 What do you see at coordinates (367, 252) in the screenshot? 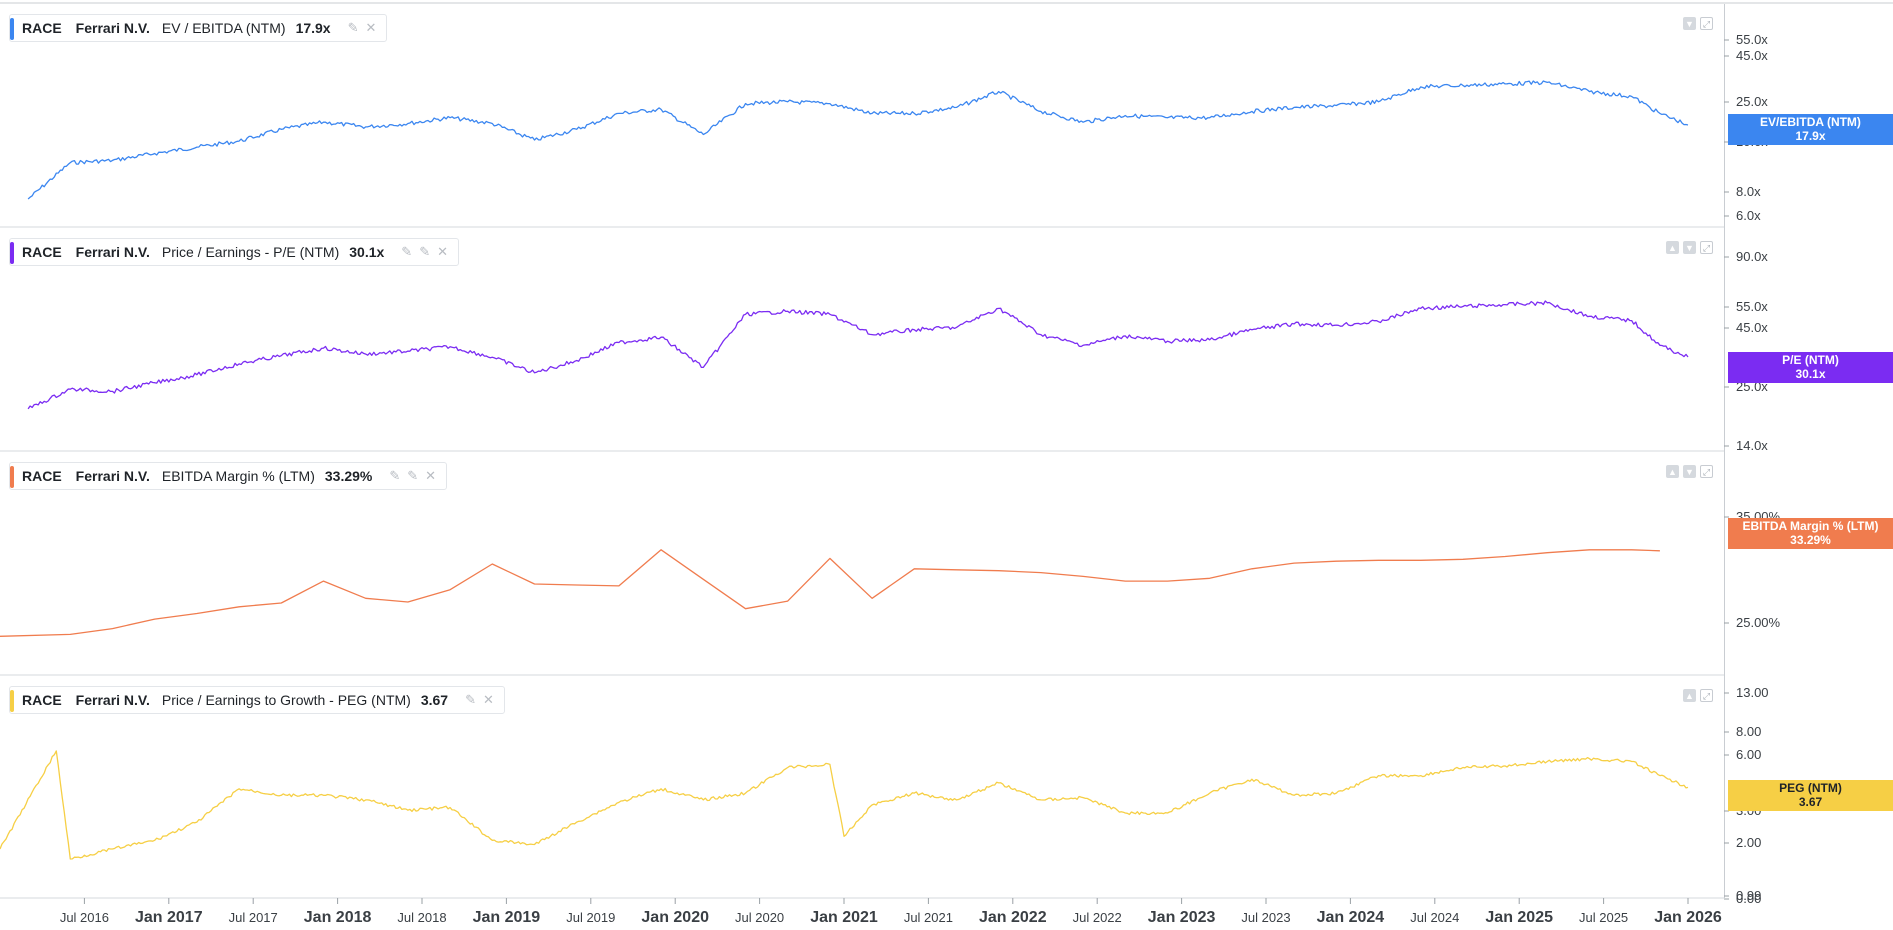
I see `legend-value: 30.1x` at bounding box center [367, 252].